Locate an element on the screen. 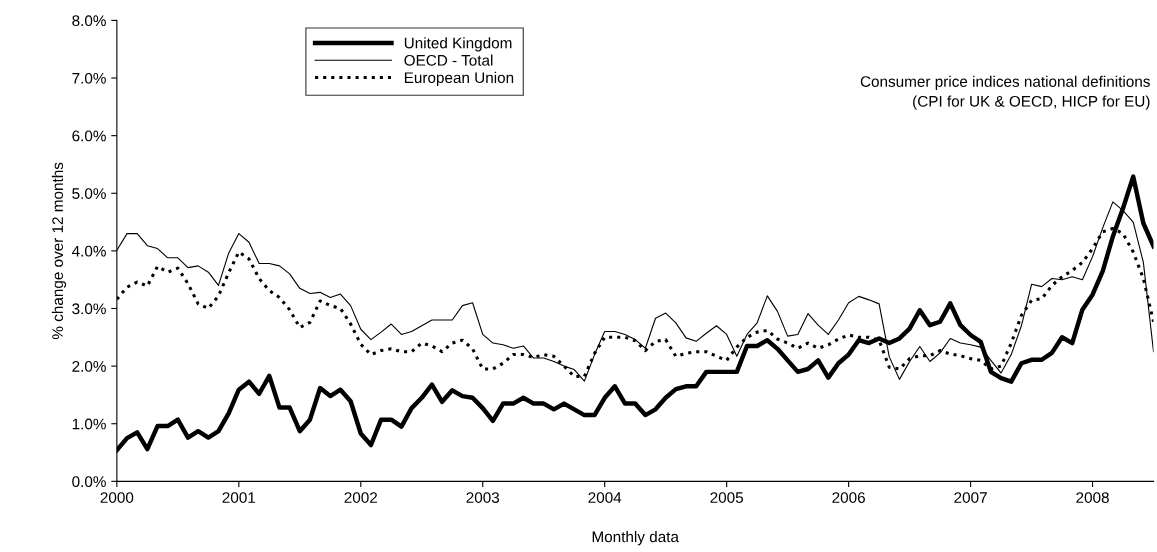  y-tick-label: 7.0% is located at coordinates (89, 78).